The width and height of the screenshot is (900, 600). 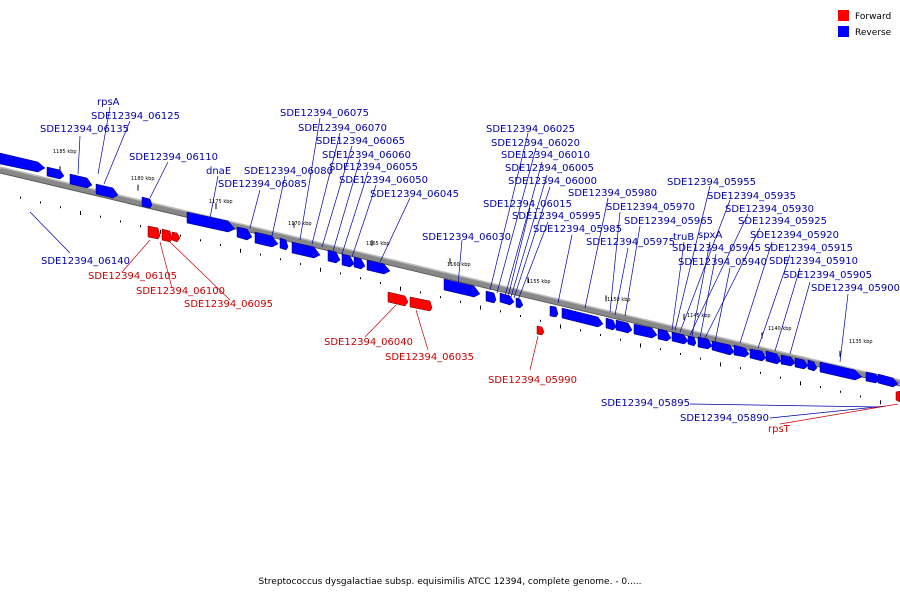 I want to click on scale-label: 1185 kbp, so click(x=65, y=152).